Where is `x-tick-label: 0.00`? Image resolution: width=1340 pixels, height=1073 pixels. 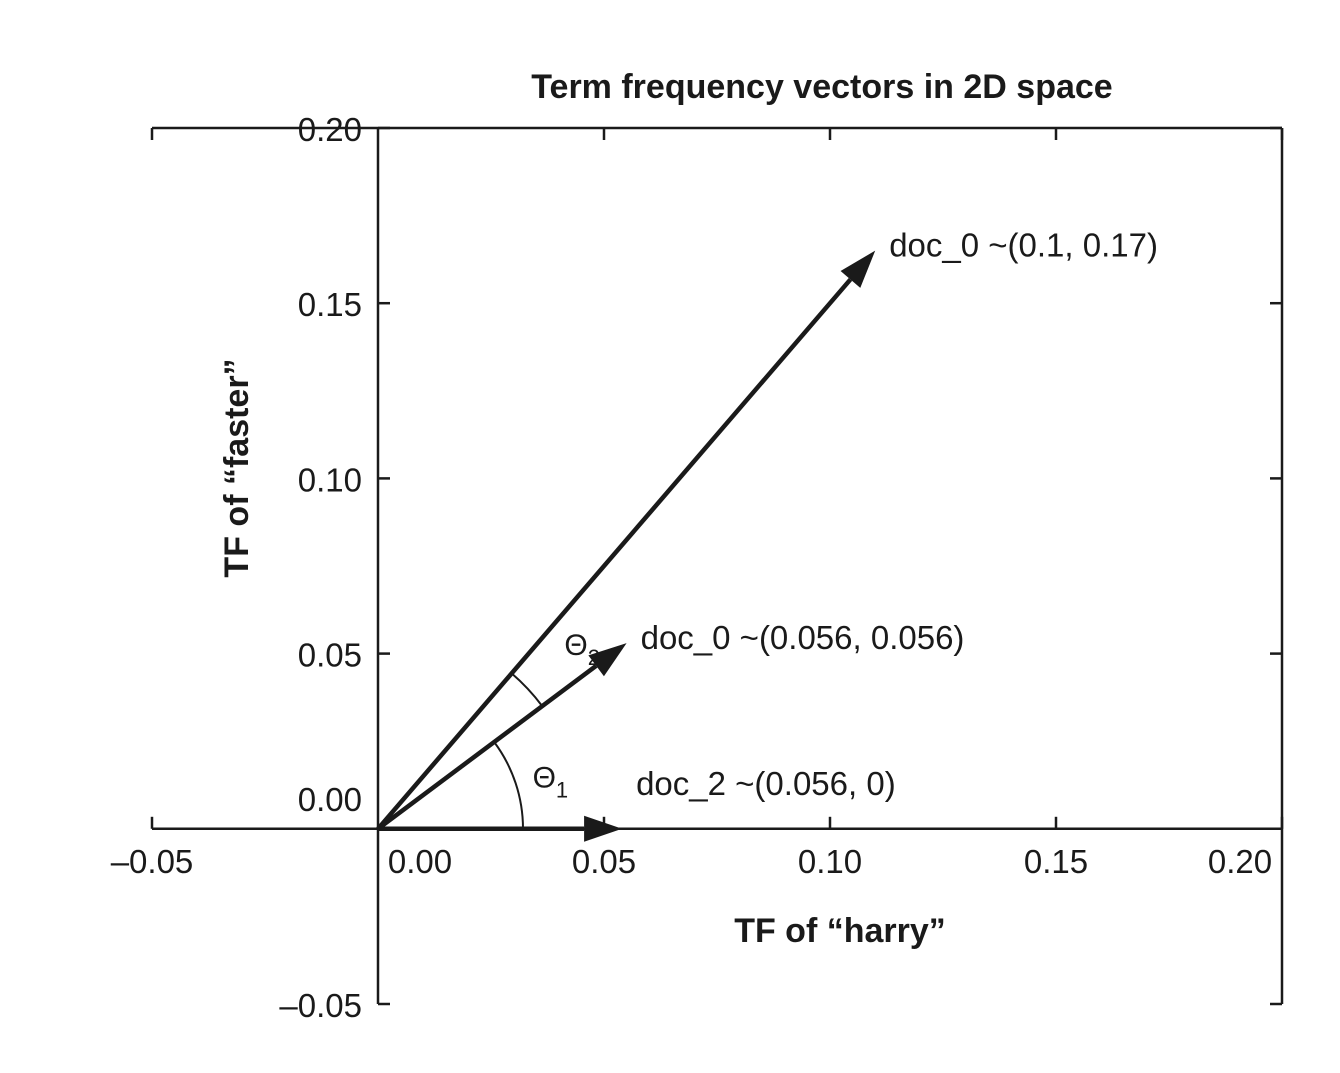 x-tick-label: 0.00 is located at coordinates (420, 861).